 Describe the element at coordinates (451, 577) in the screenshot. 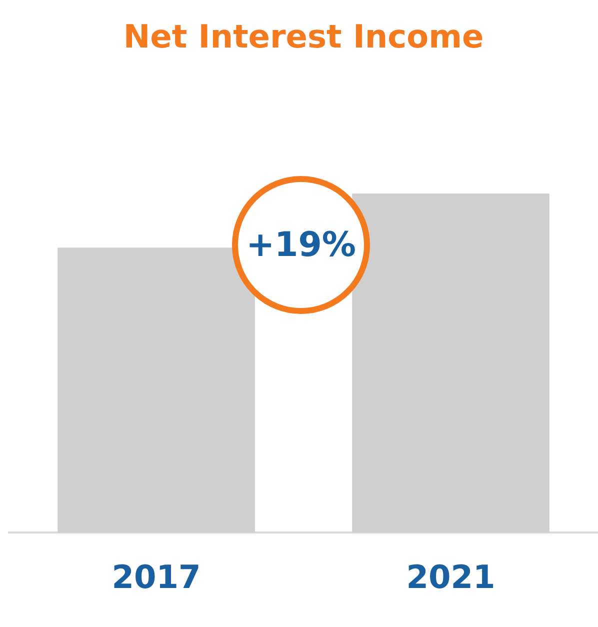

I see `x-tick-label: 2021` at that location.